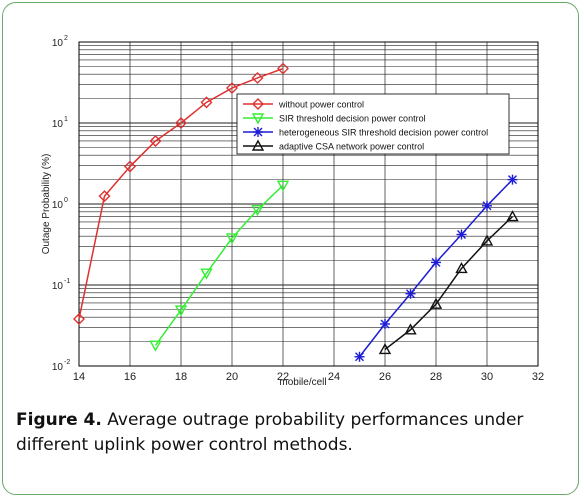 This screenshot has width=581, height=497. Describe the element at coordinates (351, 147) in the screenshot. I see `legend-label: adaptive CSA network power control` at that location.